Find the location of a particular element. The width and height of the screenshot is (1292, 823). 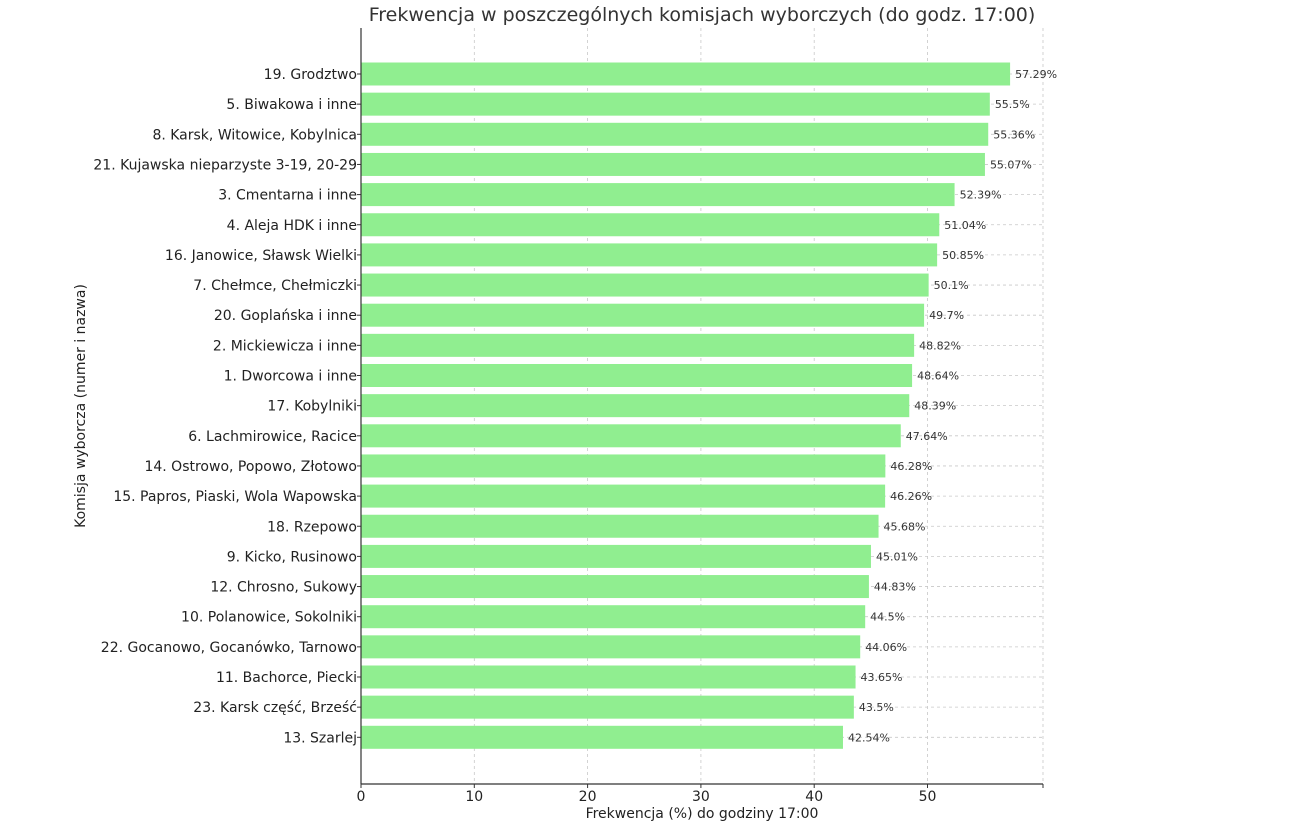

category-label: 3. Cmentarna i inne is located at coordinates (287, 196).